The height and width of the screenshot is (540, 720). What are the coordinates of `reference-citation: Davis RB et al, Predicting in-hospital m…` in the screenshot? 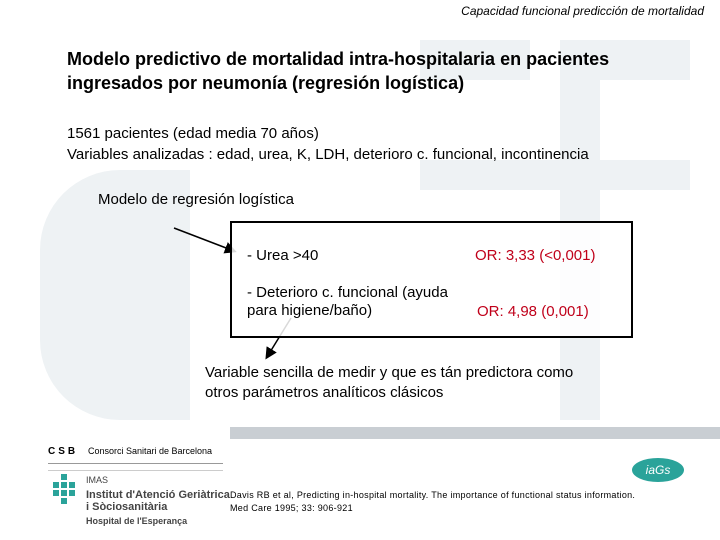 It's located at (432, 502).